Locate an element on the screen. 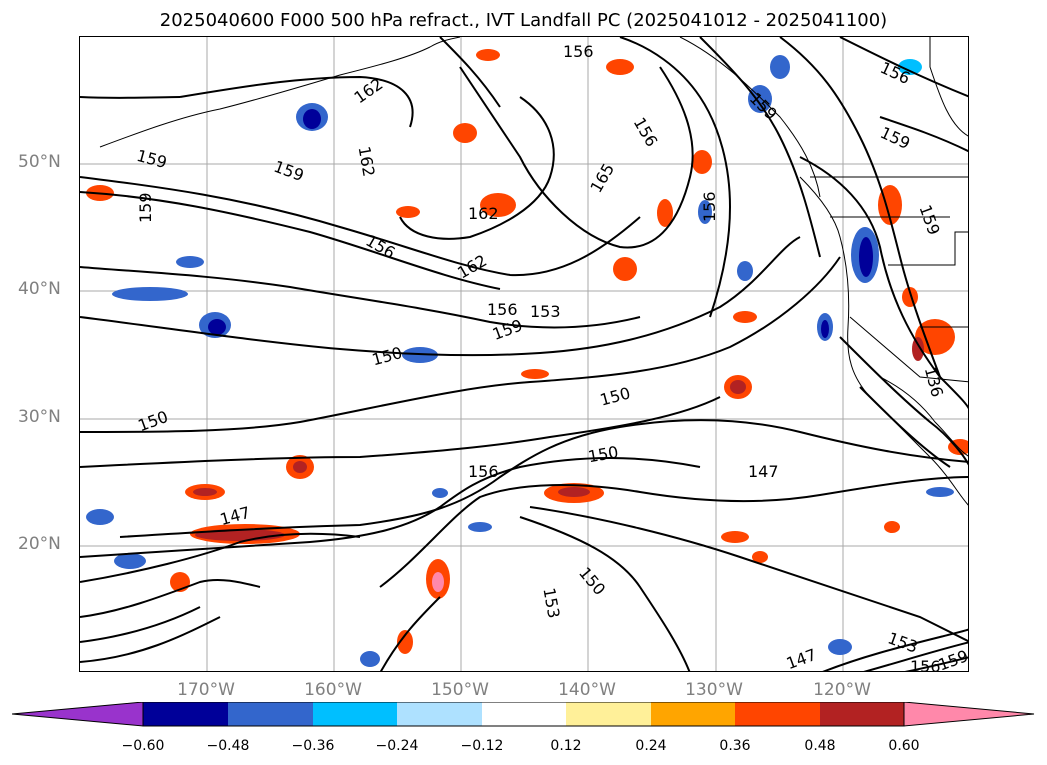 Image resolution: width=1047 pixels, height=765 pixels. lon-label-170w: 170°W is located at coordinates (206, 690).